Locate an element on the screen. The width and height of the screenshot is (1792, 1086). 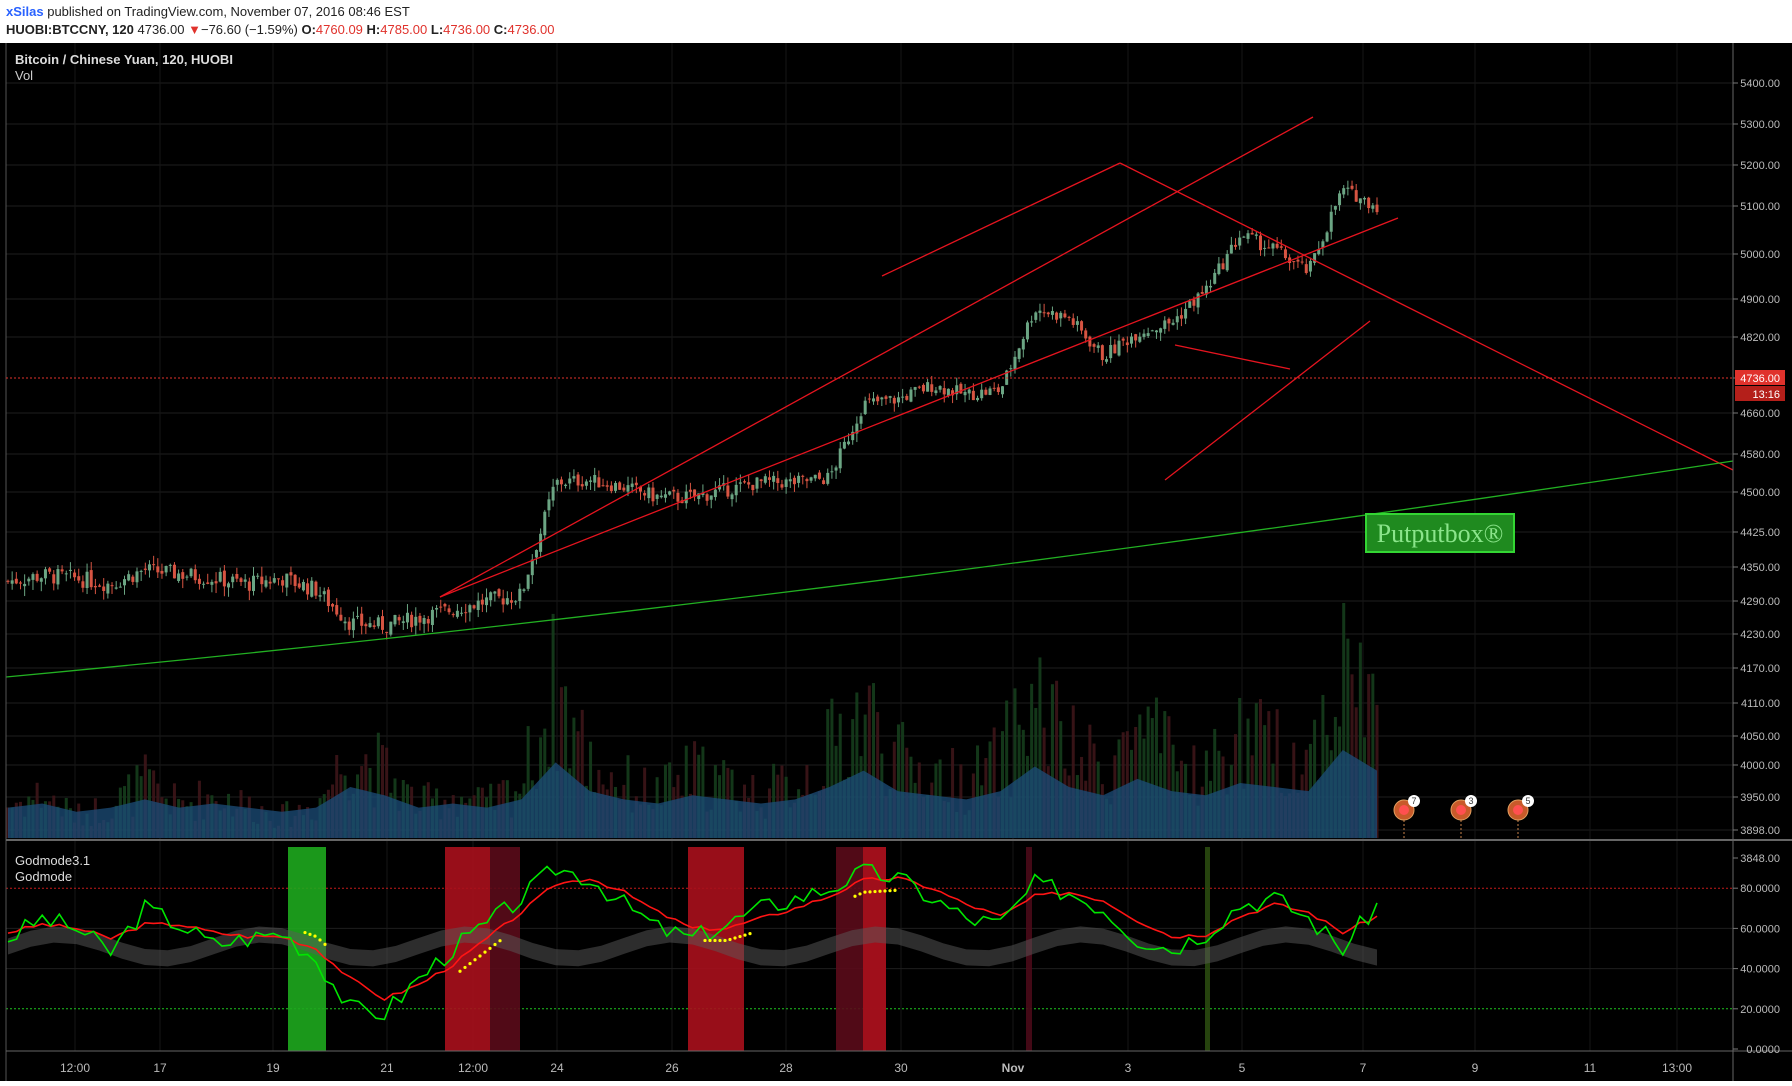
high-value: 4785.00 is located at coordinates (404, 29).